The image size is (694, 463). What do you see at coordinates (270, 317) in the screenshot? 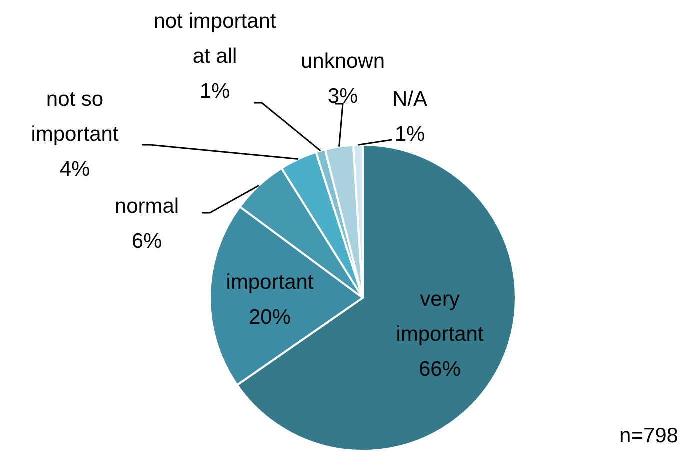
I see `data-label: 20%` at bounding box center [270, 317].